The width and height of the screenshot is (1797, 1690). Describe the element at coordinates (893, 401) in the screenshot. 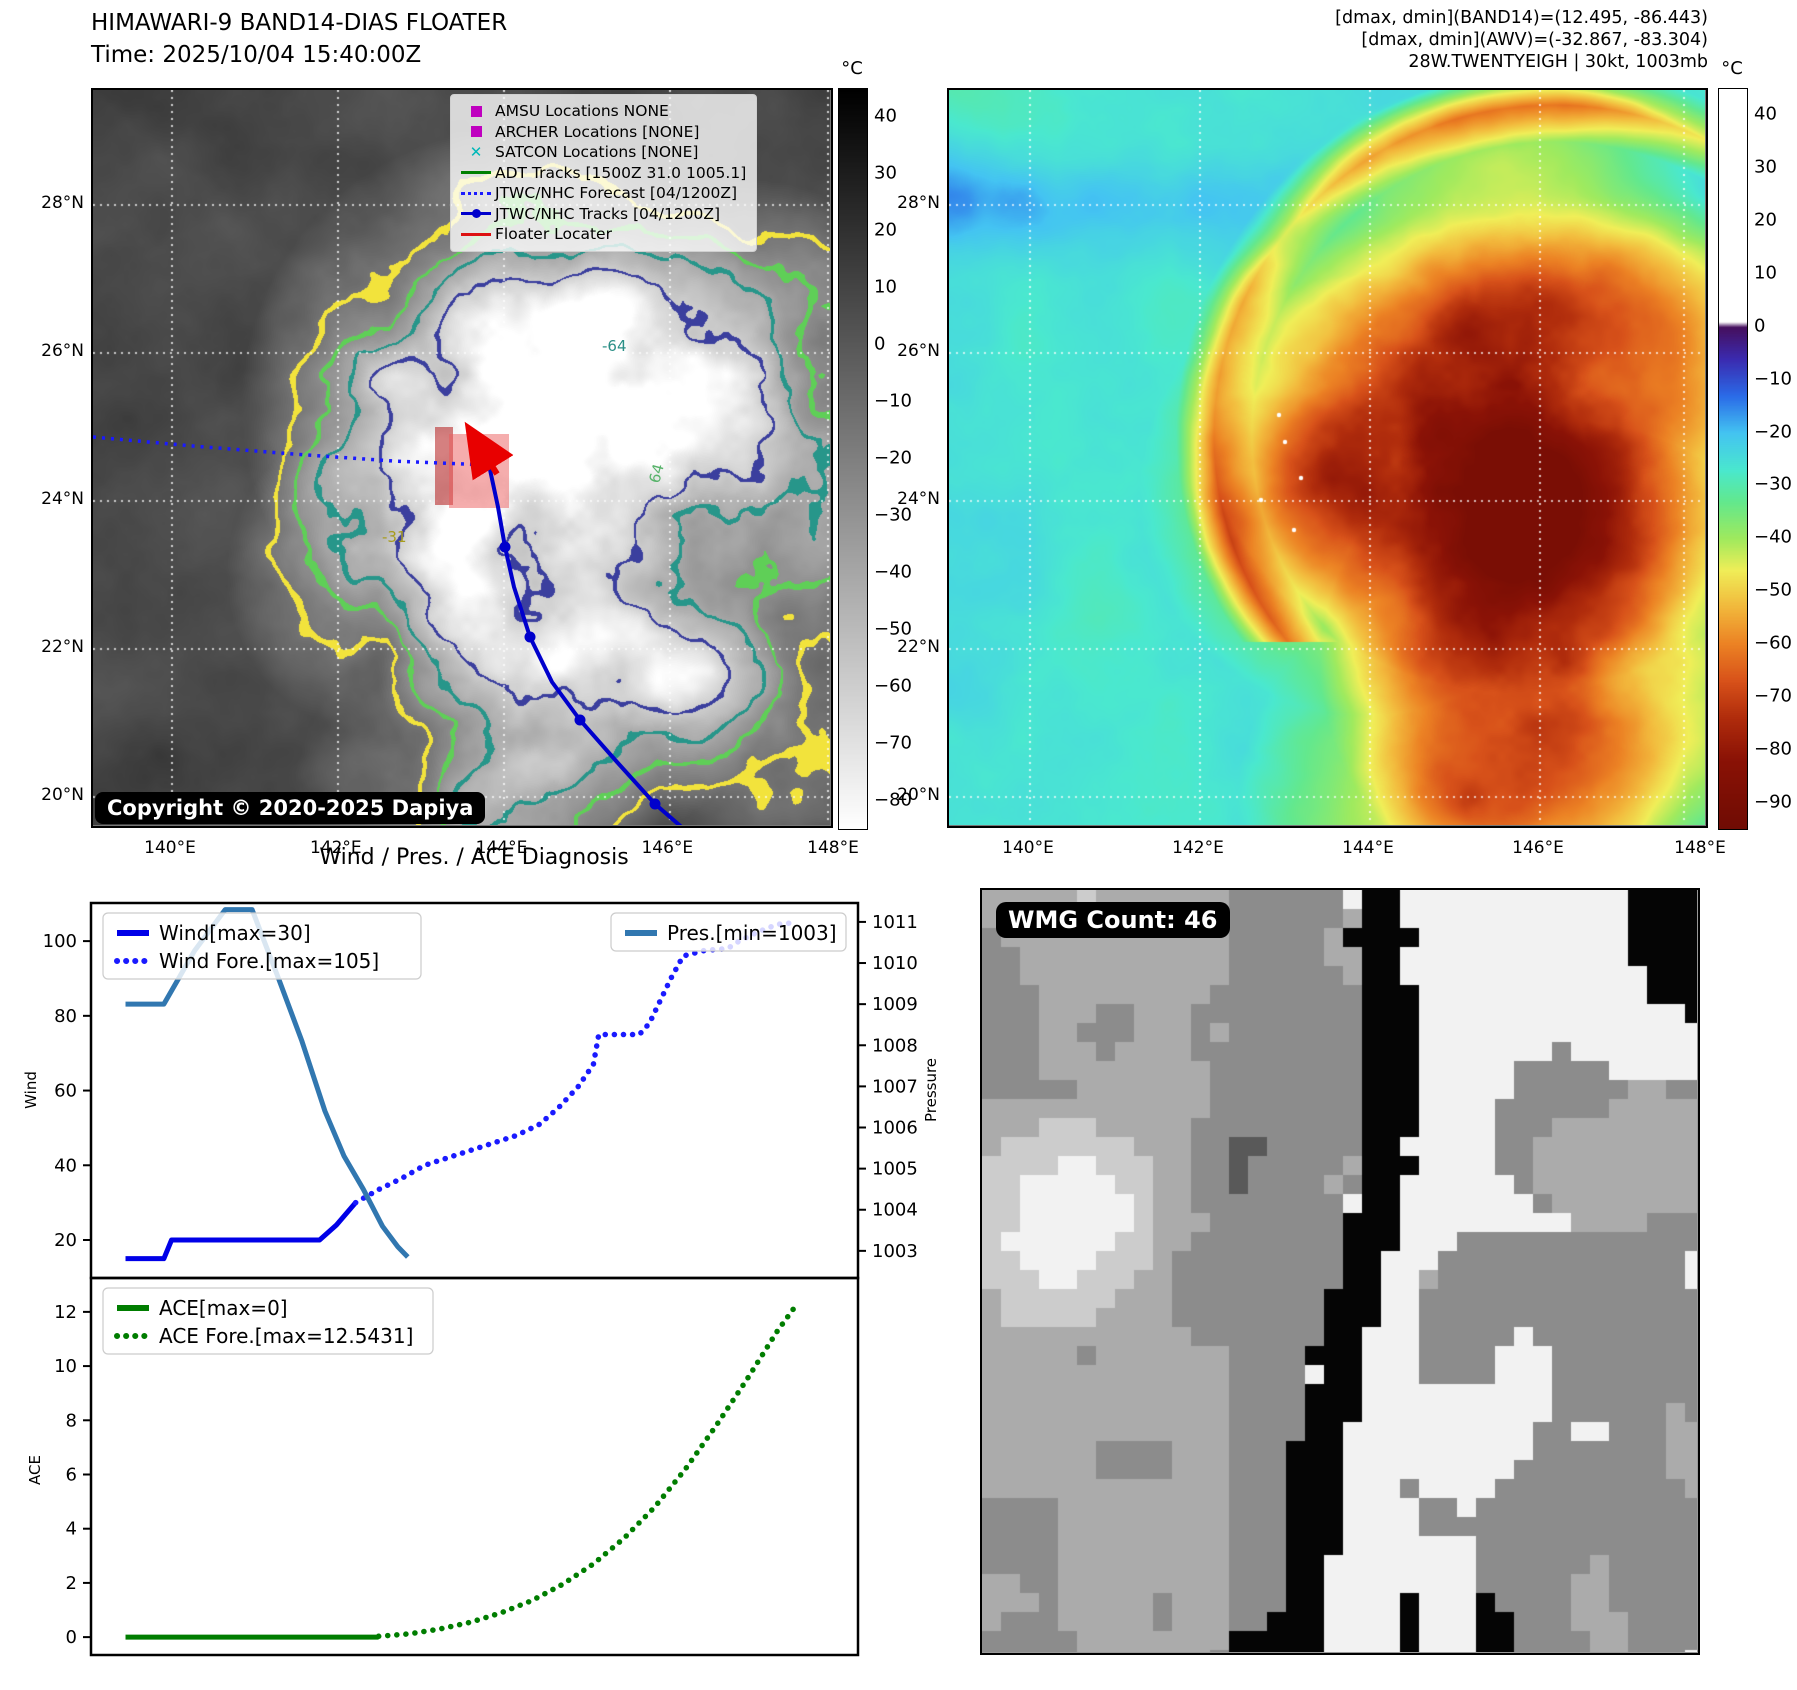

I see `colorbar1-tick: −10` at that location.